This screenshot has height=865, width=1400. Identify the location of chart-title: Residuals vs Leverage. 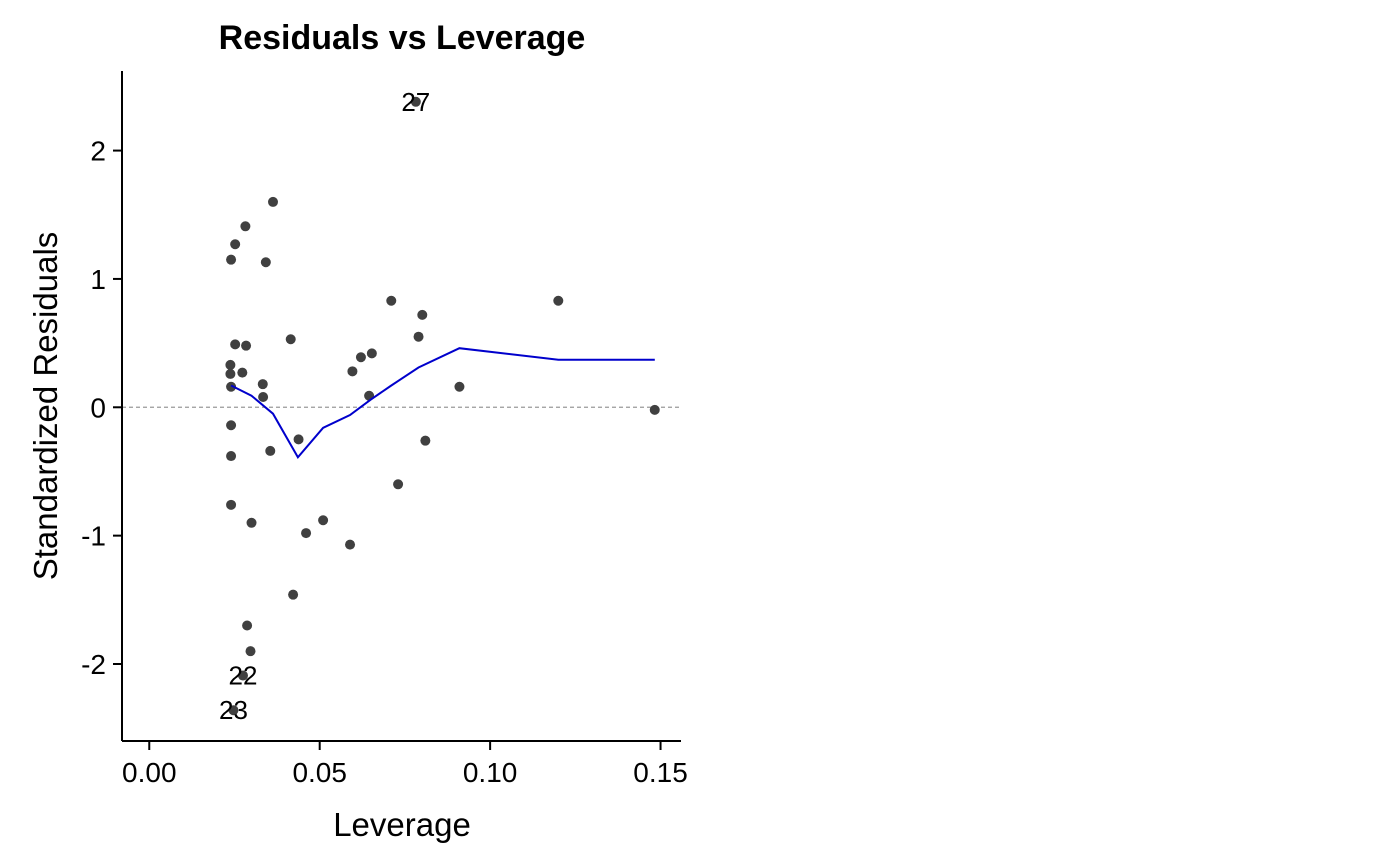
(402, 38).